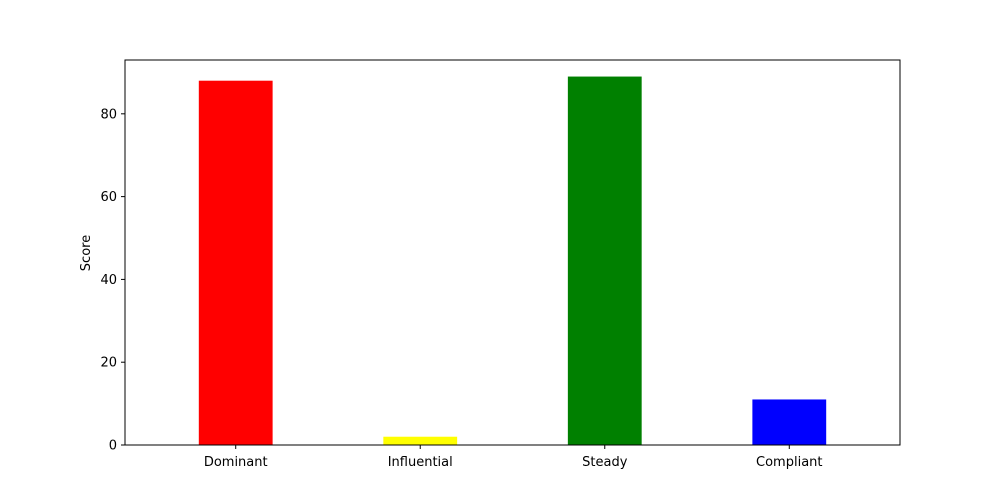  I want to click on y-axis-title: Score, so click(86, 253).